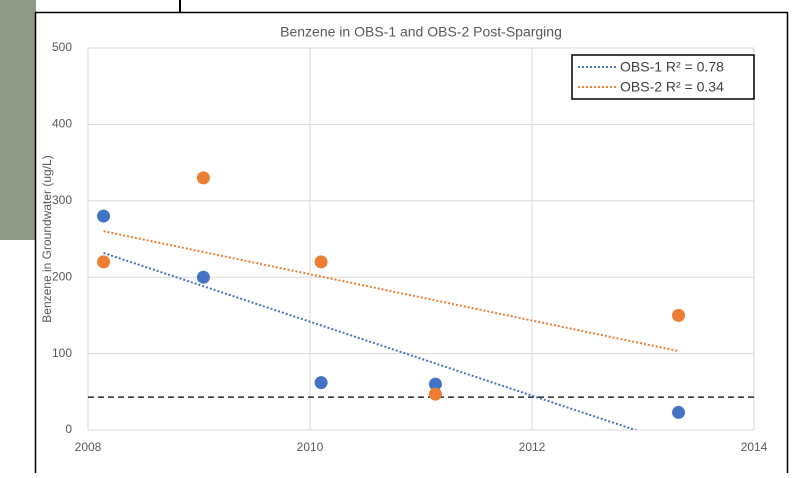 This screenshot has width=798, height=478. I want to click on chart-title: Benzene in OBS-1 and OBS-2 Post-Sparging, so click(421, 32).